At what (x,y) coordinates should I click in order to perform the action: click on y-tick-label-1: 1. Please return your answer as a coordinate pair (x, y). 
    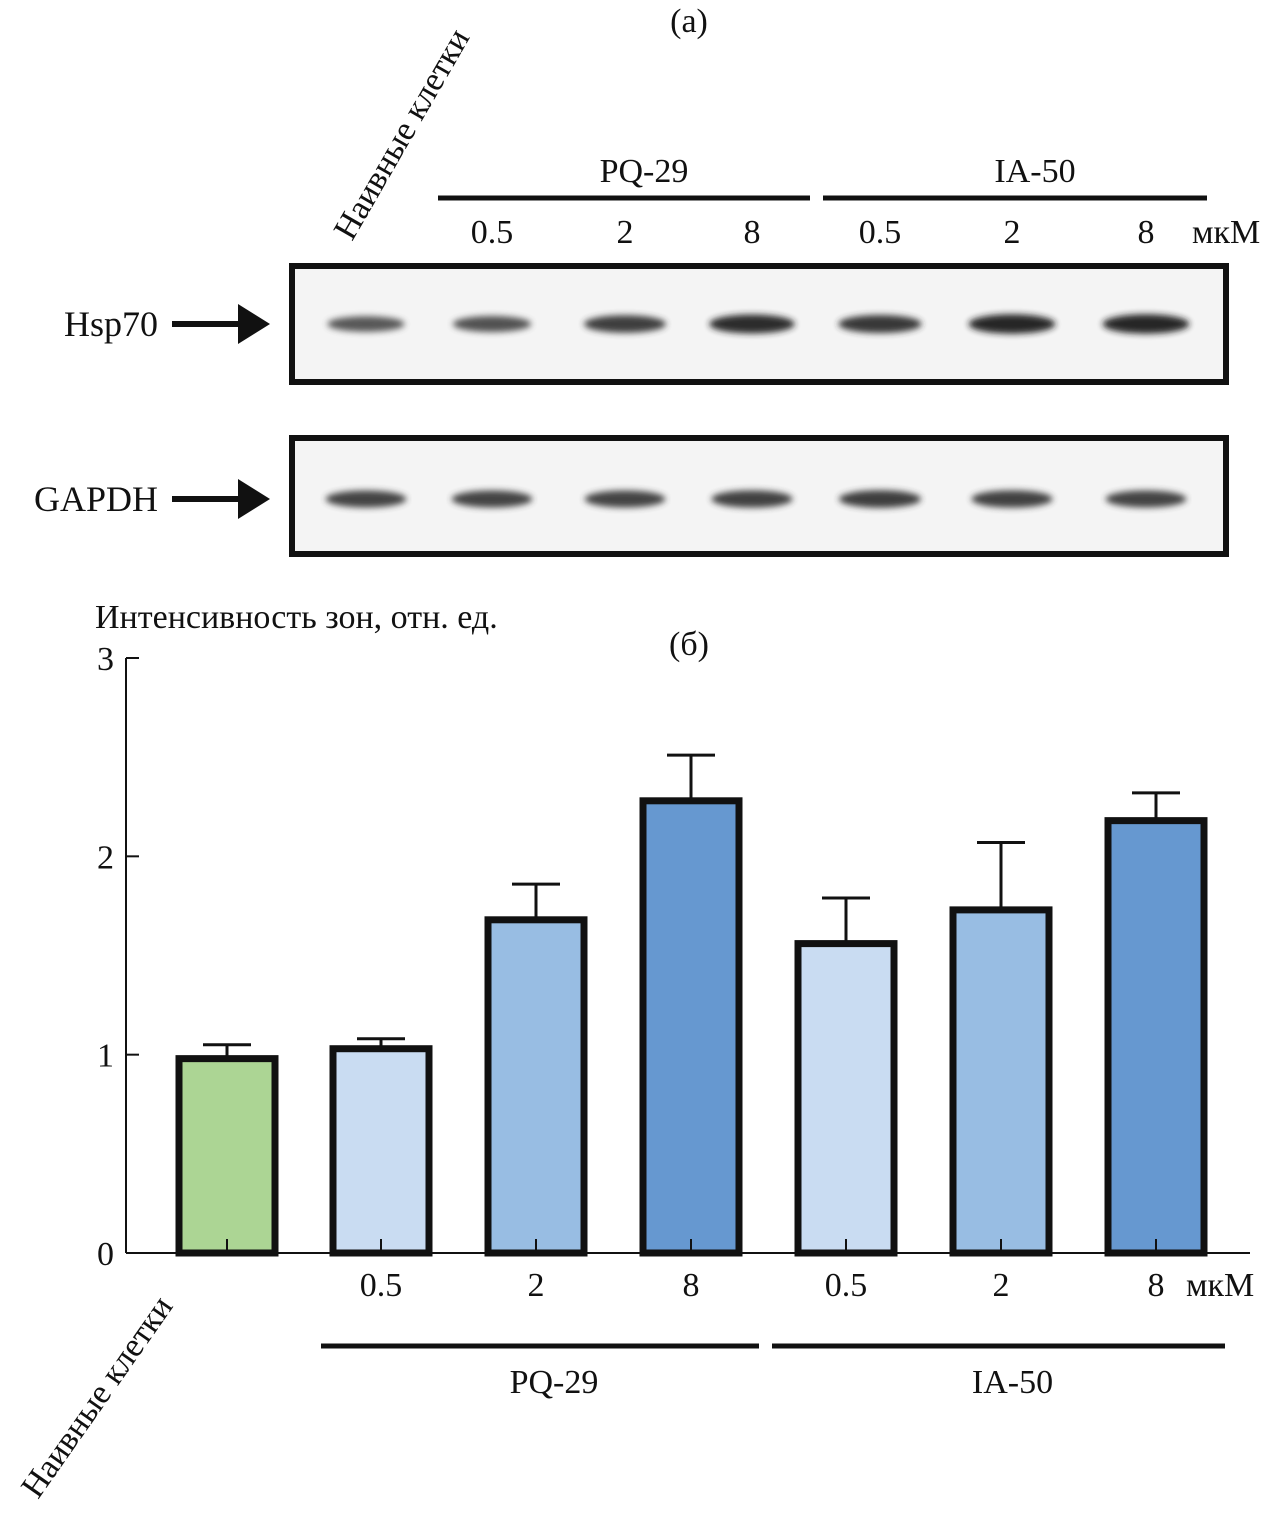
    Looking at the image, I should click on (105, 1056).